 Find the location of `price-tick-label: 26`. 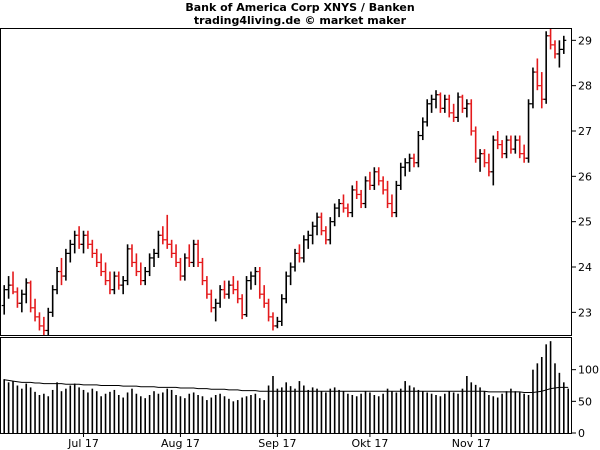

price-tick-label: 26 is located at coordinates (585, 176).